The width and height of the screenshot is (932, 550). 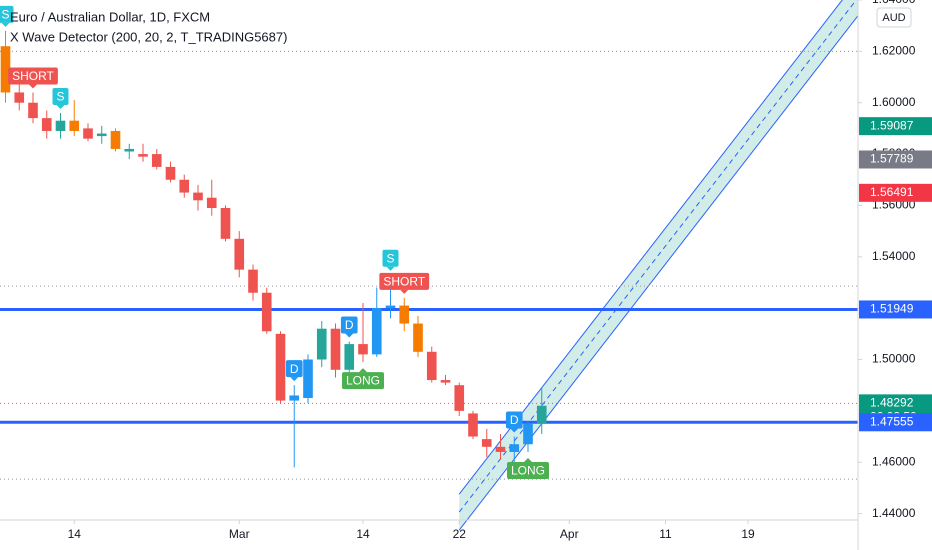 What do you see at coordinates (748, 534) in the screenshot?
I see `x-tick-label: 19` at bounding box center [748, 534].